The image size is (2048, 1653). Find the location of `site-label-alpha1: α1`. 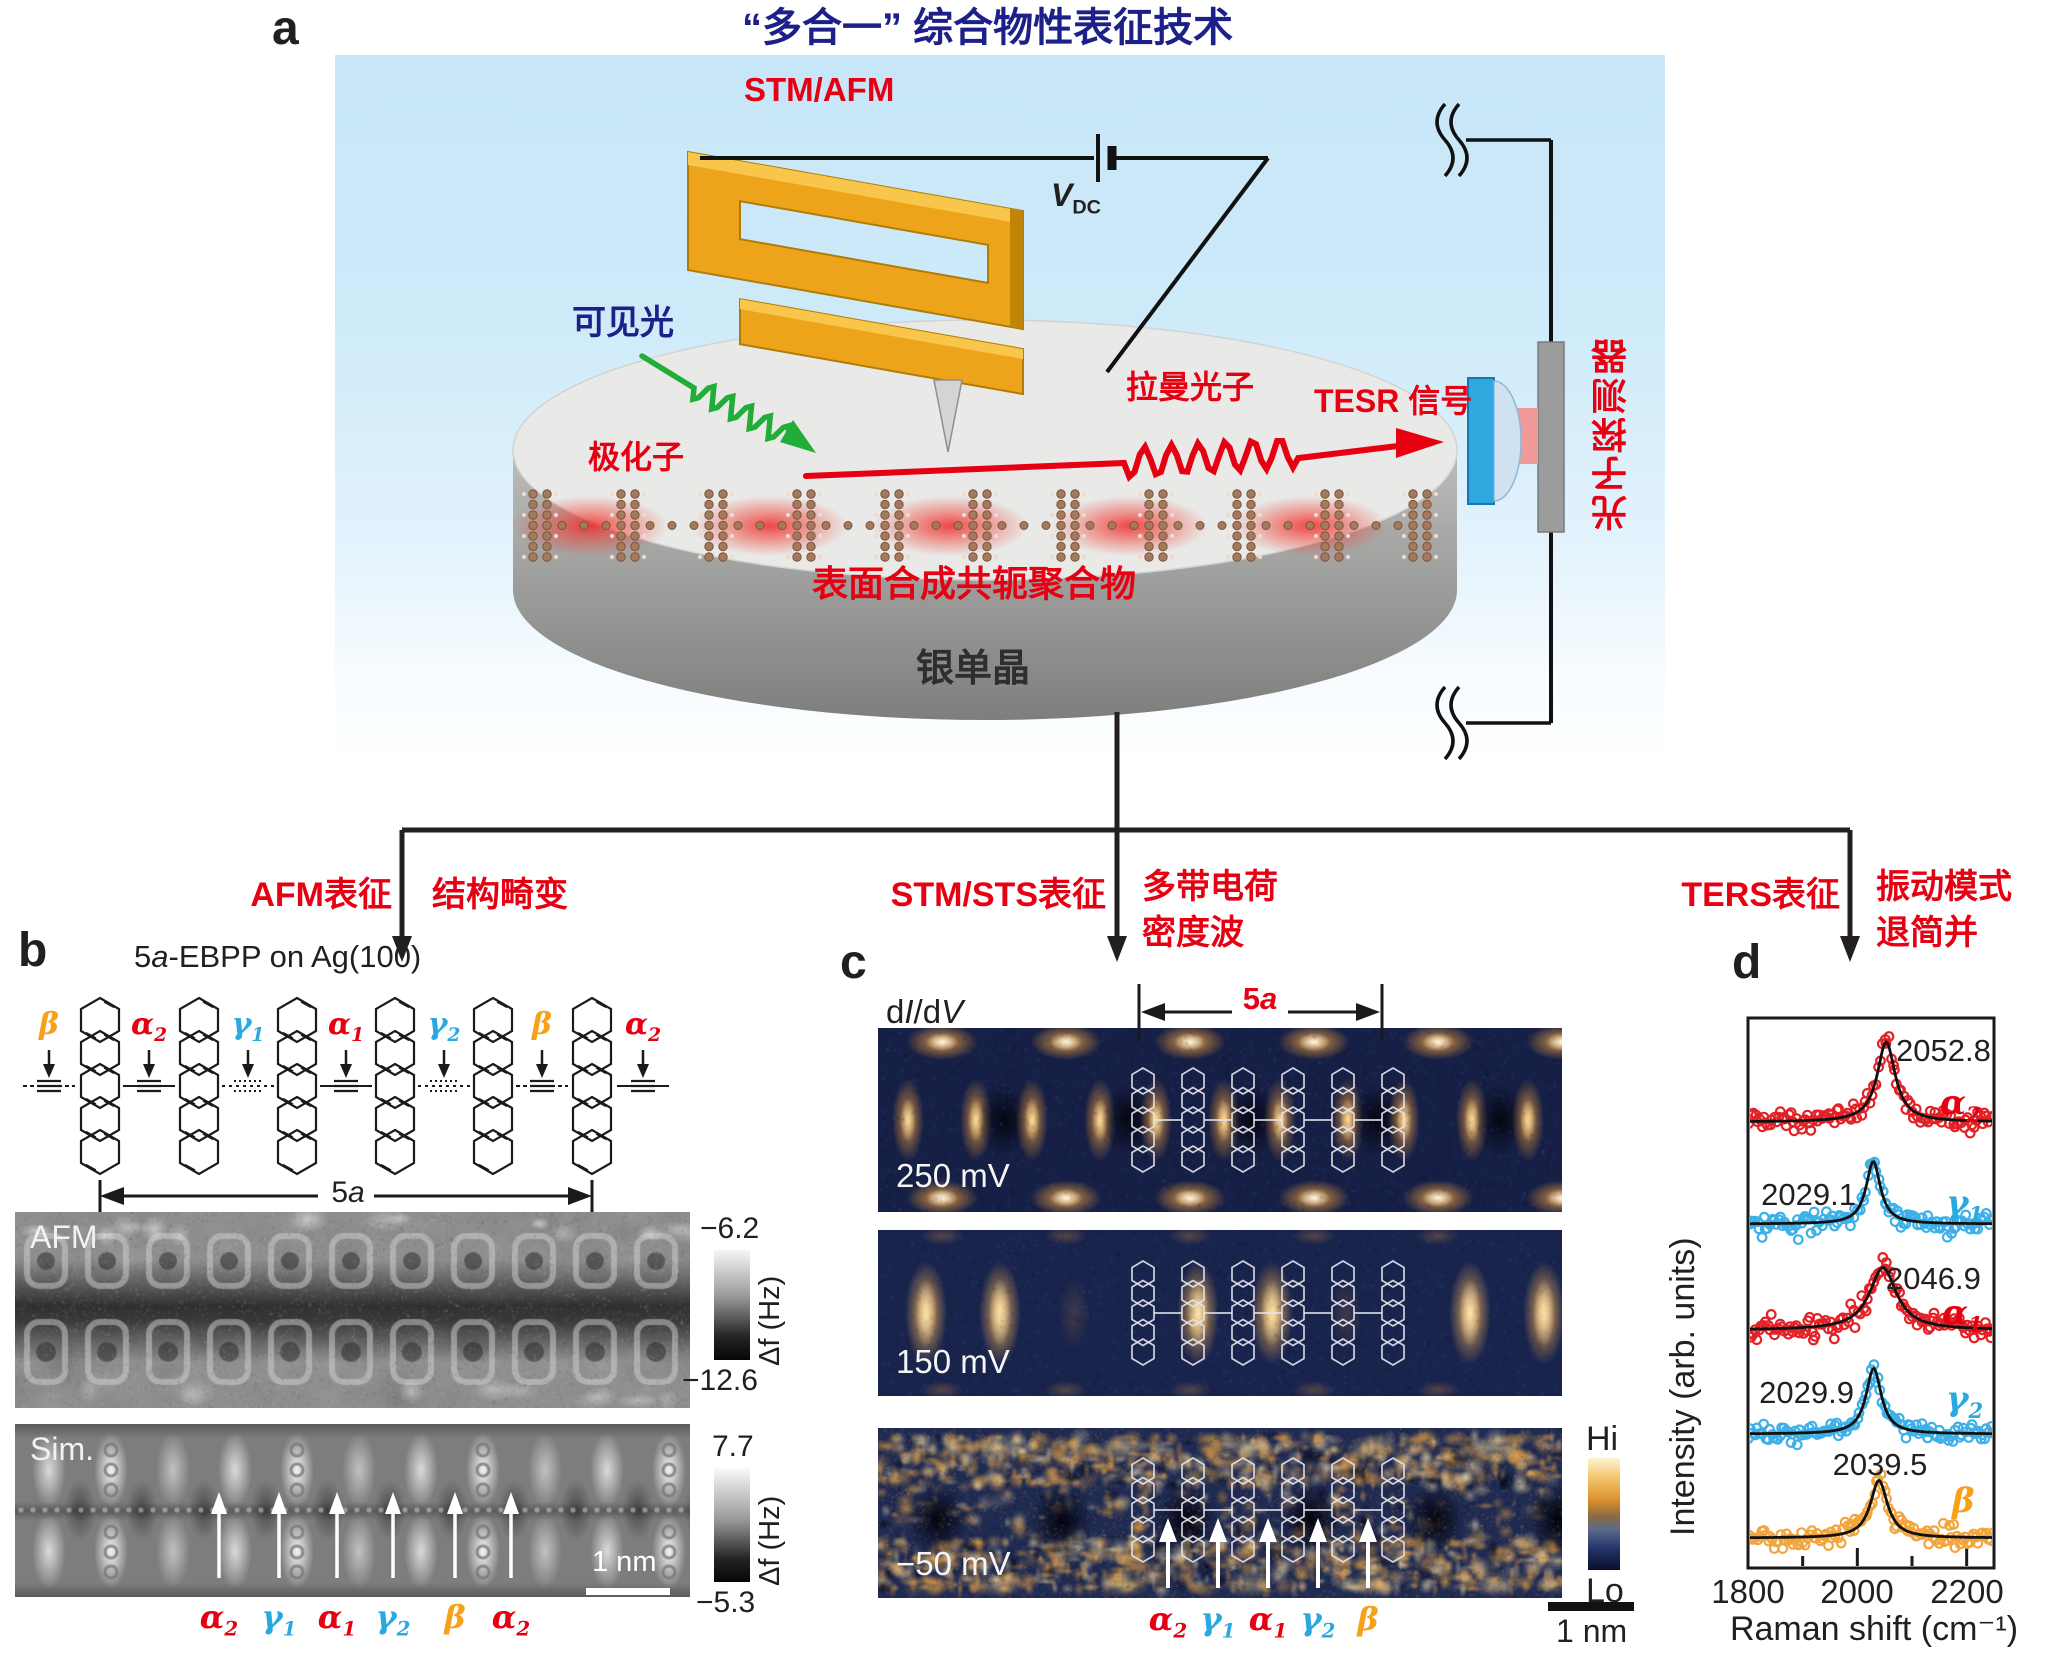

site-label-alpha1: α1 is located at coordinates (346, 1026).